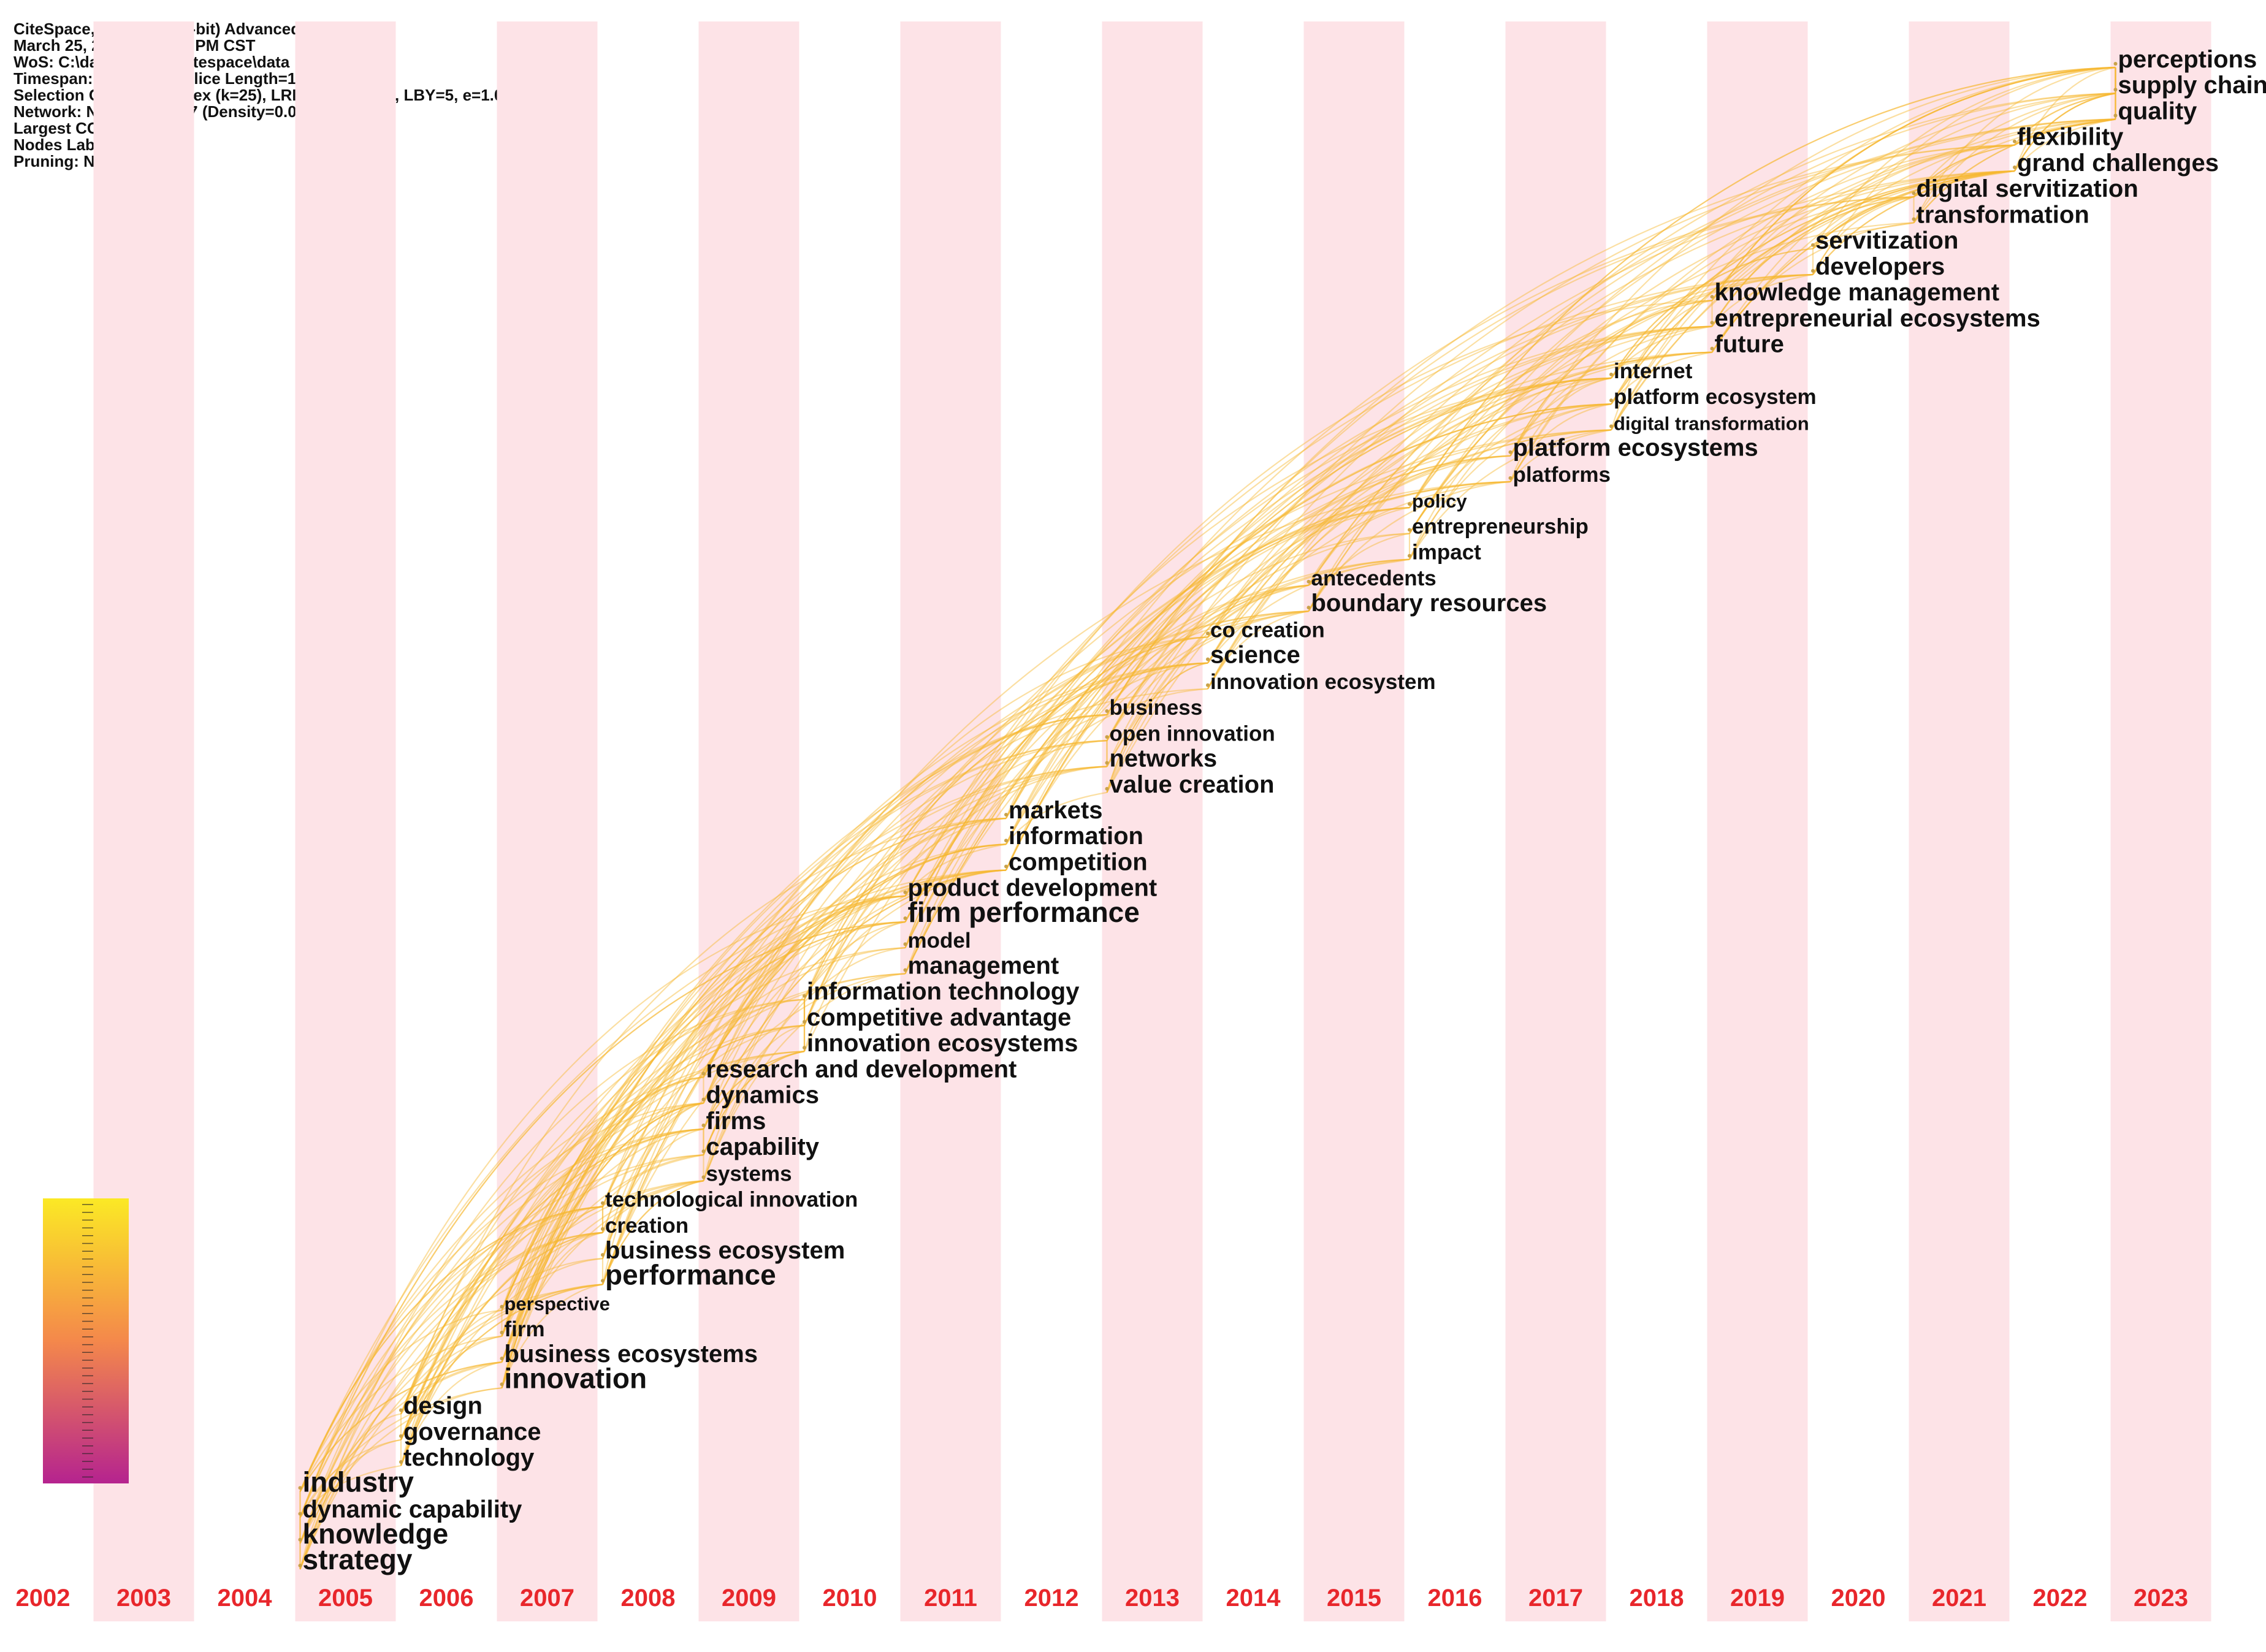  What do you see at coordinates (1192, 784) in the screenshot?
I see `keyword-label: value creation` at bounding box center [1192, 784].